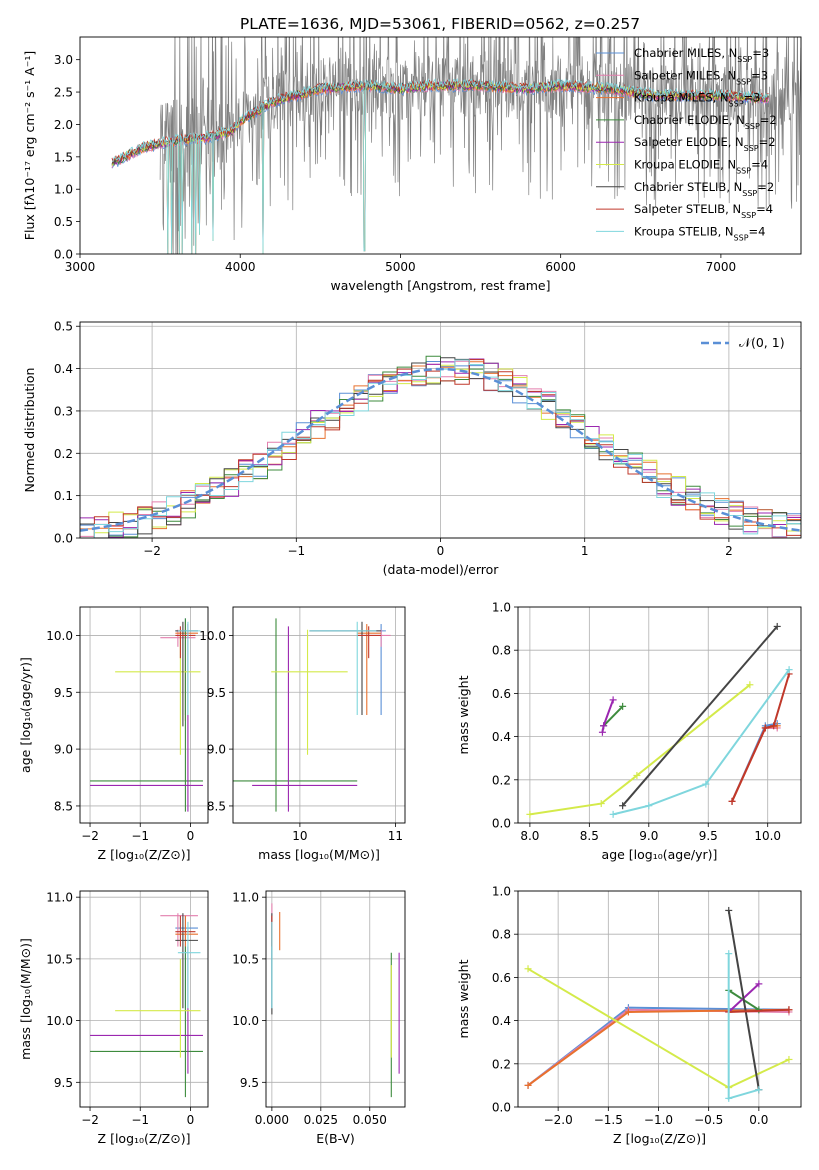 The height and width of the screenshot is (1170, 819). What do you see at coordinates (705, 144) in the screenshot?
I see `legend-entry: Salpeter ELODIE, NSSP=2` at bounding box center [705, 144].